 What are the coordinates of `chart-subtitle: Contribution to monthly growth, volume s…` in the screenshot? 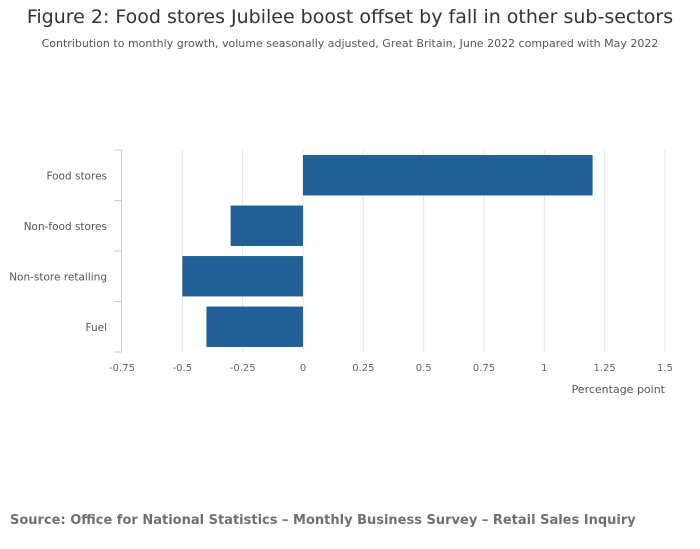 It's located at (350, 43).